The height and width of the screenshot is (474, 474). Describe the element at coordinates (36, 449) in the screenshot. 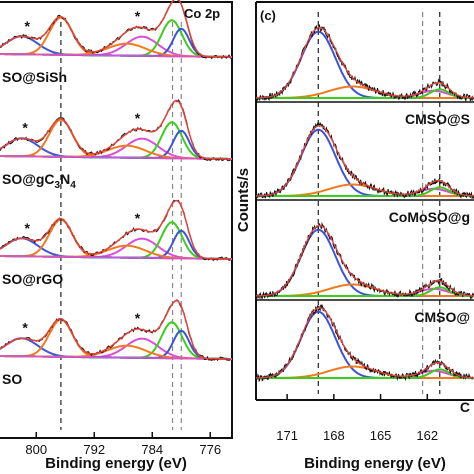

I see `panel-b-x-tick-label: 800` at that location.